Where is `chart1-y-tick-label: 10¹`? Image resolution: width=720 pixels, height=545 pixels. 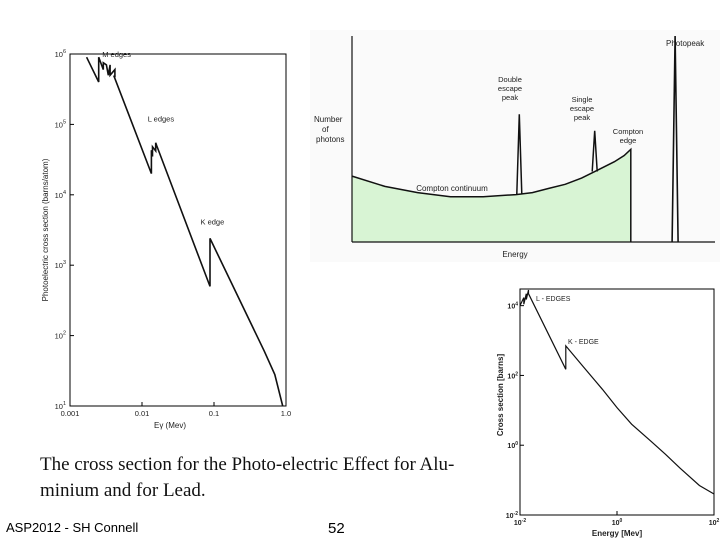
chart1-y-tick-label: 10¹ is located at coordinates (60, 406).